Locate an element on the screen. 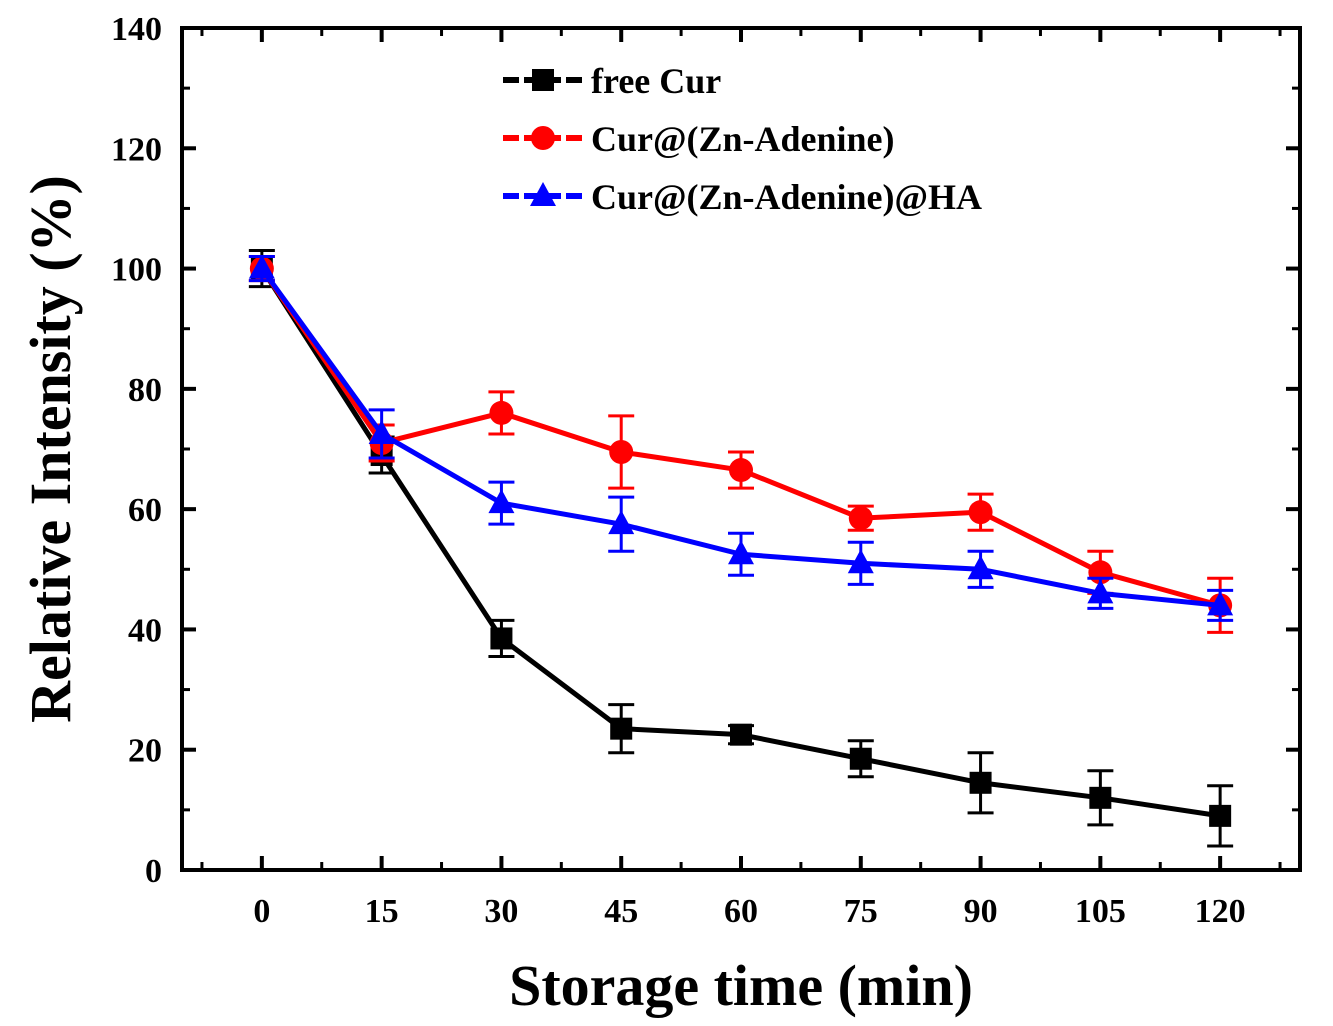 This screenshot has width=1333, height=1026. x-tick-label: 45 is located at coordinates (621, 911).